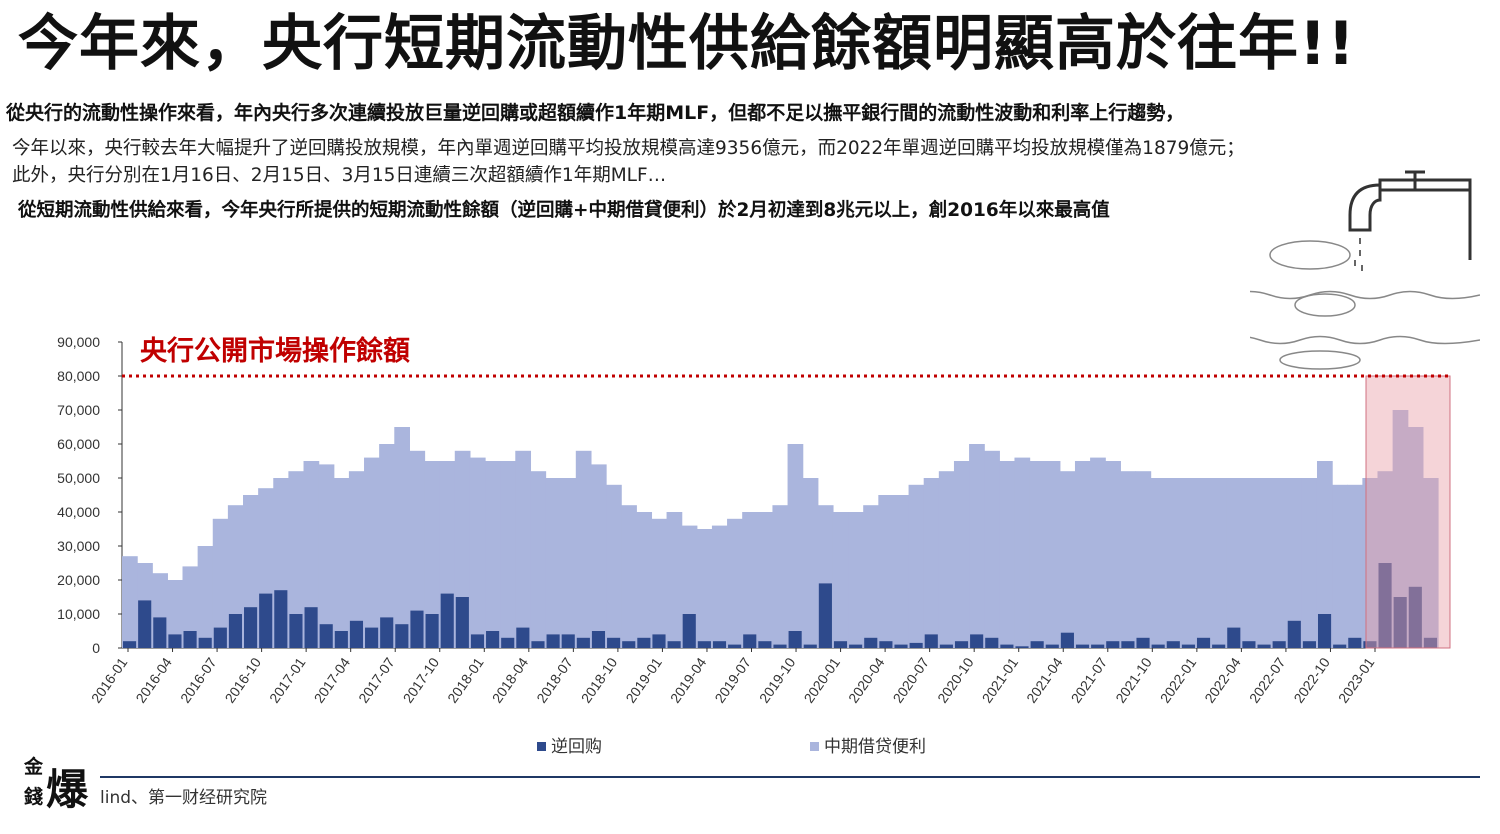 The width and height of the screenshot is (1500, 834). What do you see at coordinates (78, 512) in the screenshot?
I see `y-tick-label: 40,000` at bounding box center [78, 512].